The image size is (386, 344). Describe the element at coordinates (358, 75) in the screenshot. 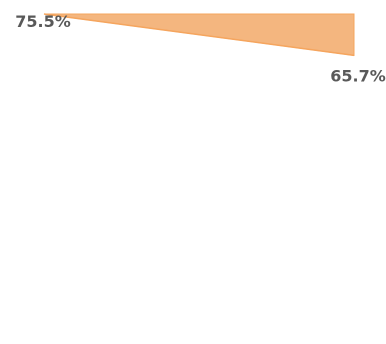

I see `data-label: 65.7%` at that location.